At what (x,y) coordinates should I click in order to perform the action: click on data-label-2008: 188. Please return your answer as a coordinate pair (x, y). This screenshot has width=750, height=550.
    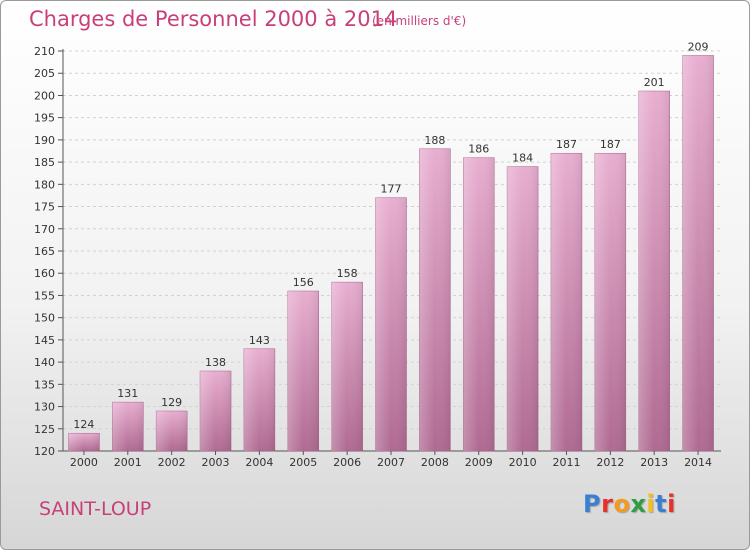
    Looking at the image, I should click on (434, 140).